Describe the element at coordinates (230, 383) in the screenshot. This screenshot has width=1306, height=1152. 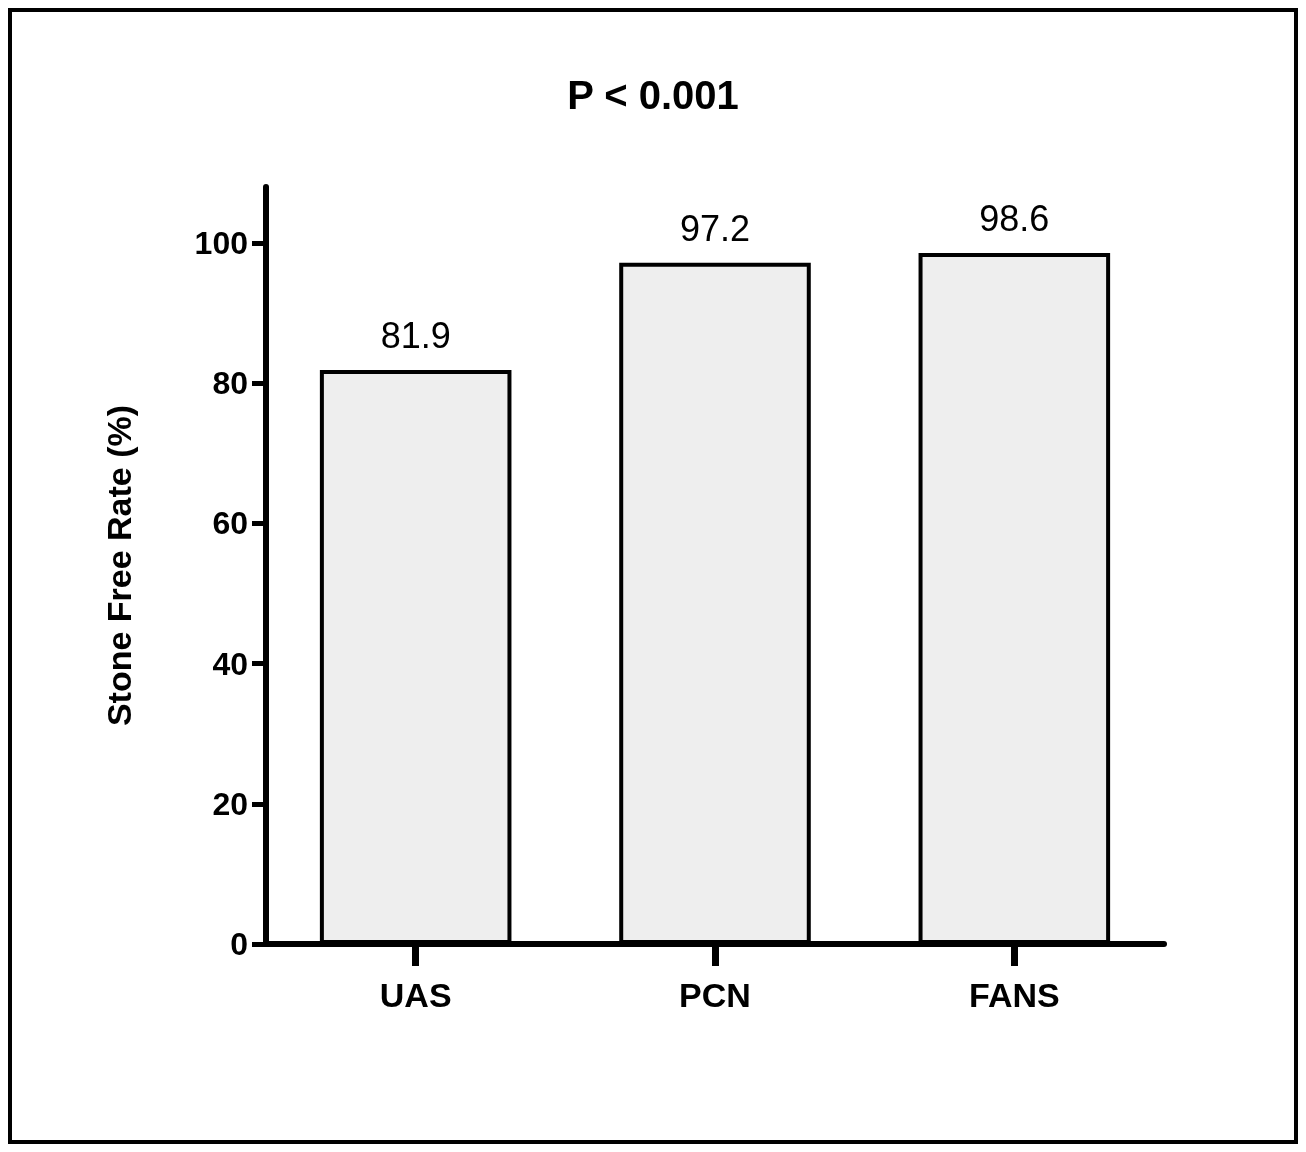
I see `y-tick-label: 80` at that location.